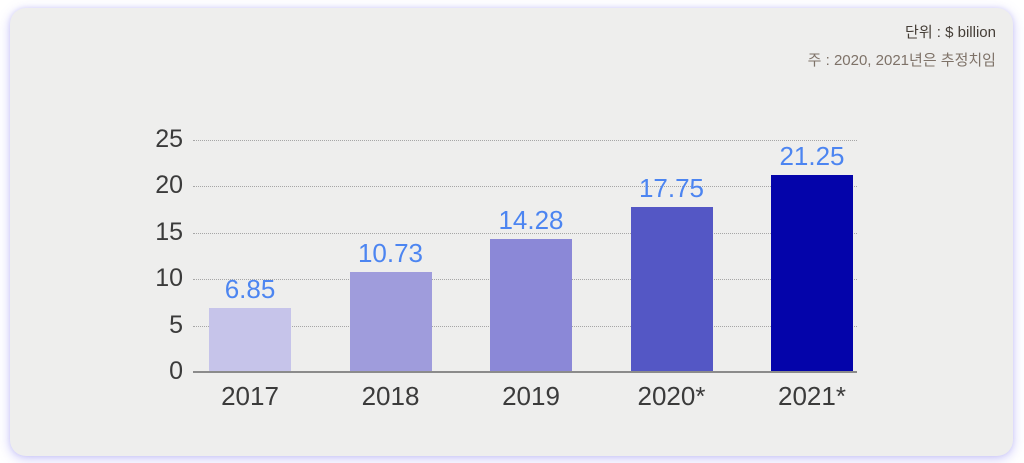  I want to click on y-tick-label-20: 20, so click(169, 185).